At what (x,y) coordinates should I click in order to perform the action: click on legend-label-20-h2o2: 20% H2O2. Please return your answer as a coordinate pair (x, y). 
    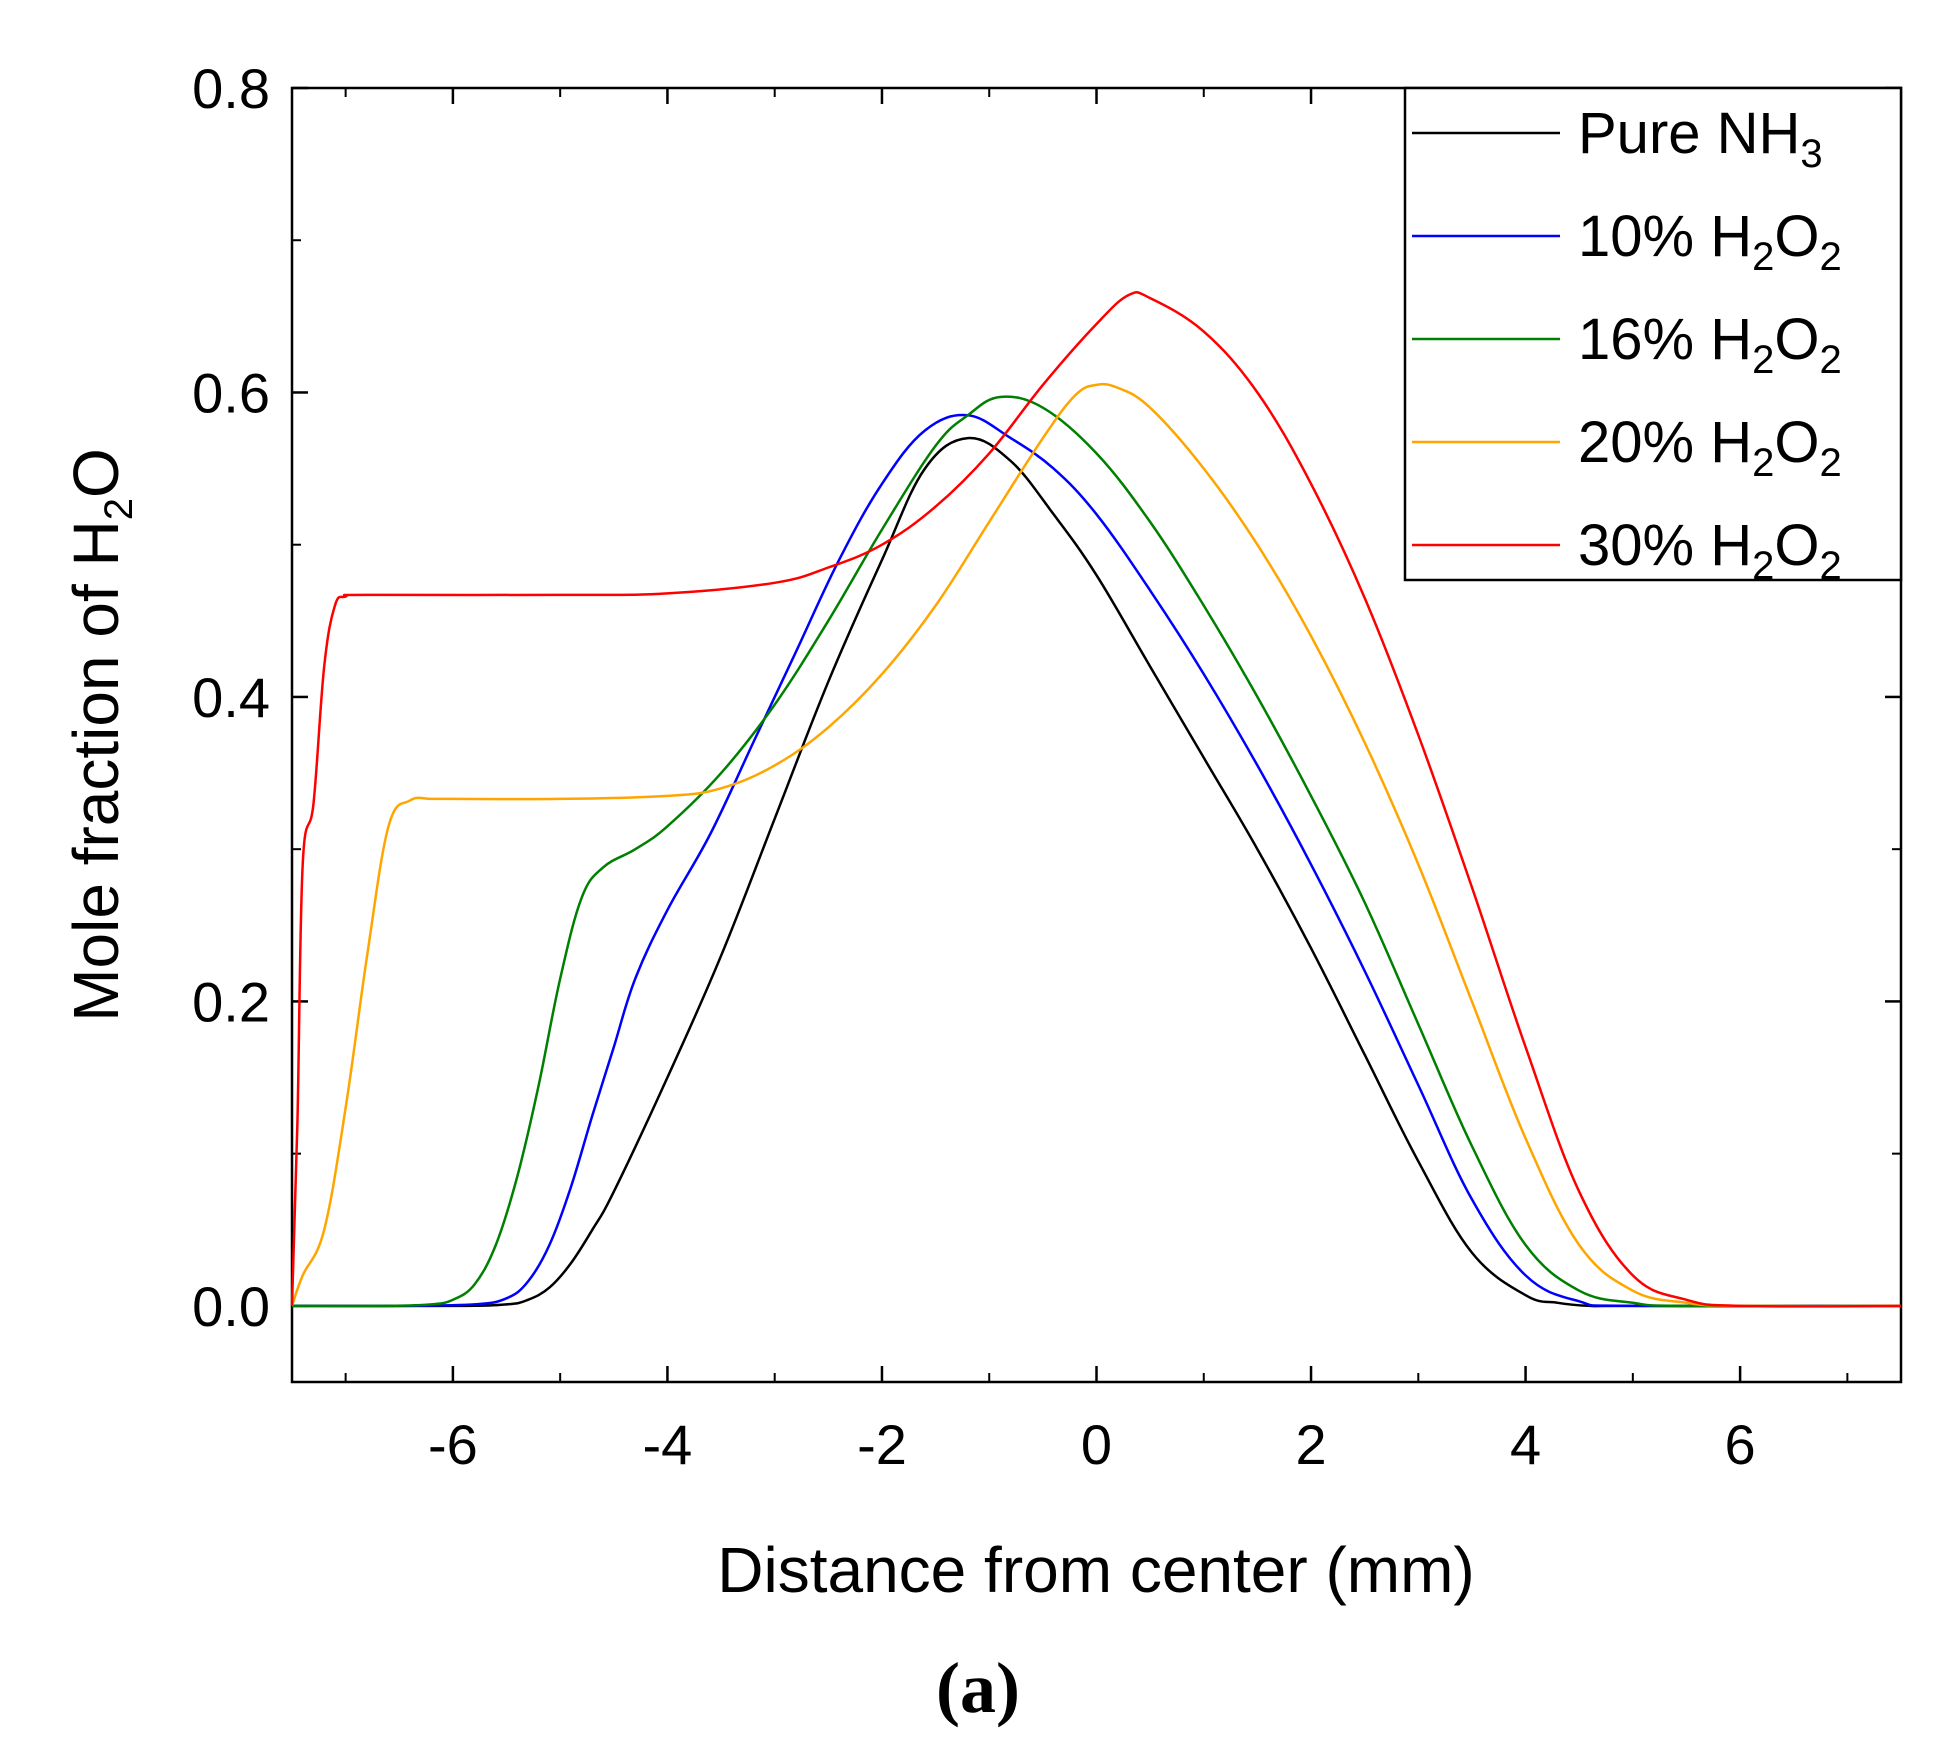
    Looking at the image, I should click on (1710, 447).